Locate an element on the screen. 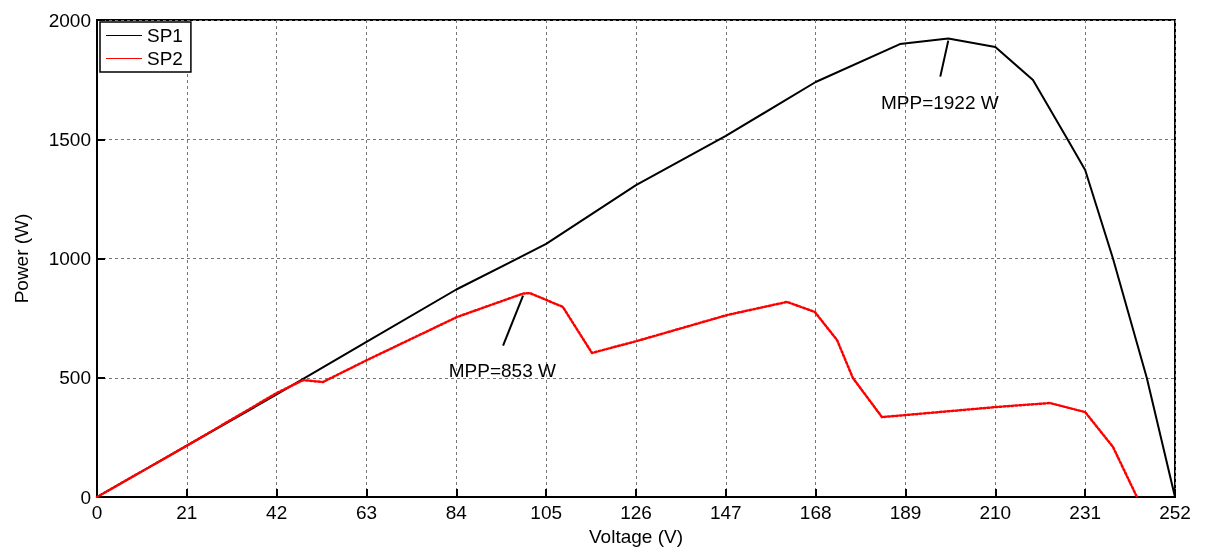 The height and width of the screenshot is (553, 1210). x-tick-label: 63 is located at coordinates (366, 512).